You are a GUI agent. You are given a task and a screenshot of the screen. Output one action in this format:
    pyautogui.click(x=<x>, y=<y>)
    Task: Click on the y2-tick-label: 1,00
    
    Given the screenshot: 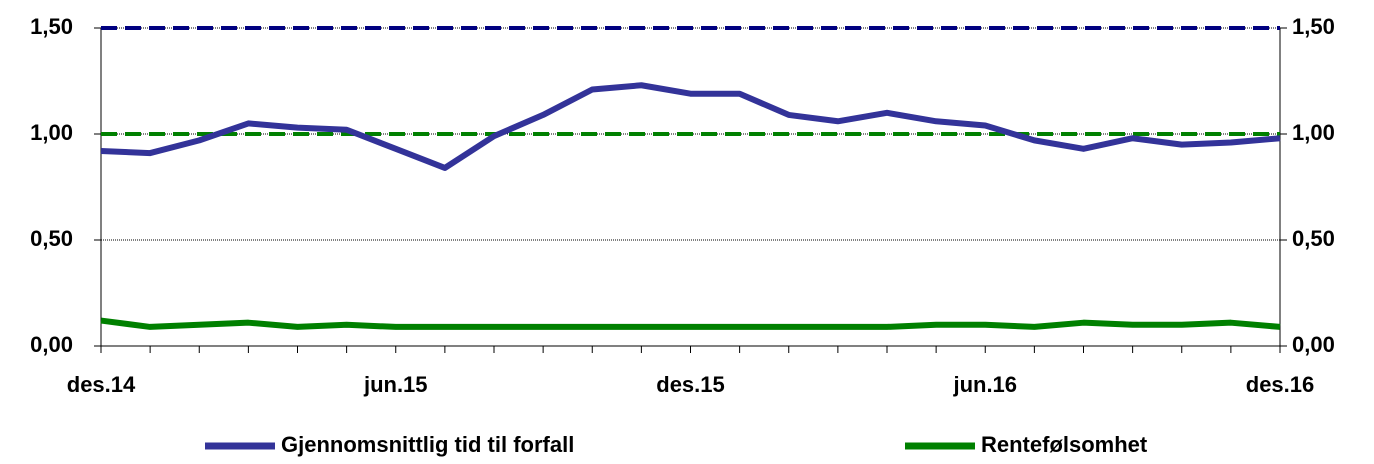 What is the action you would take?
    pyautogui.click(x=1313, y=132)
    